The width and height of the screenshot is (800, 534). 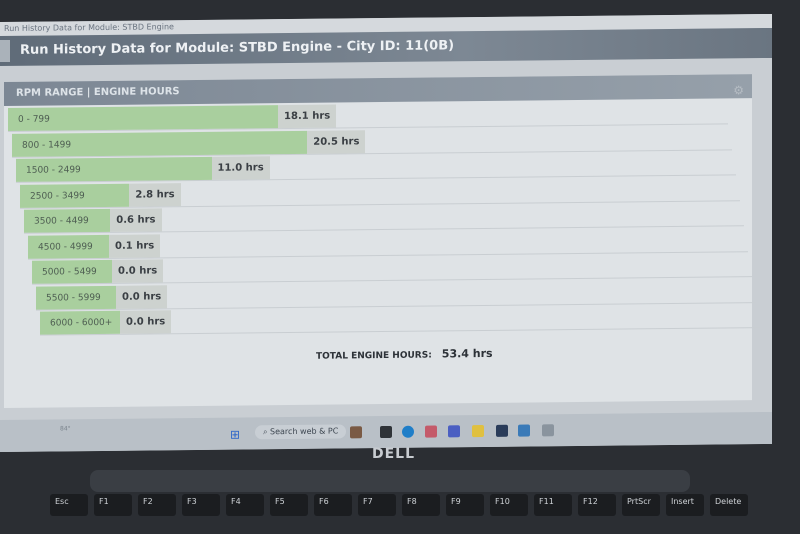 I want to click on dell-logo: DELL, so click(x=394, y=454).